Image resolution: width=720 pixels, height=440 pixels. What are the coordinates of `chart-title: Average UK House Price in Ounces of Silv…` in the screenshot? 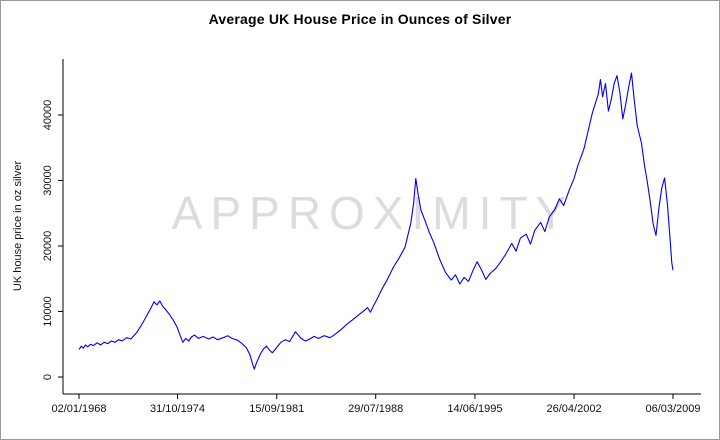 It's located at (360, 19).